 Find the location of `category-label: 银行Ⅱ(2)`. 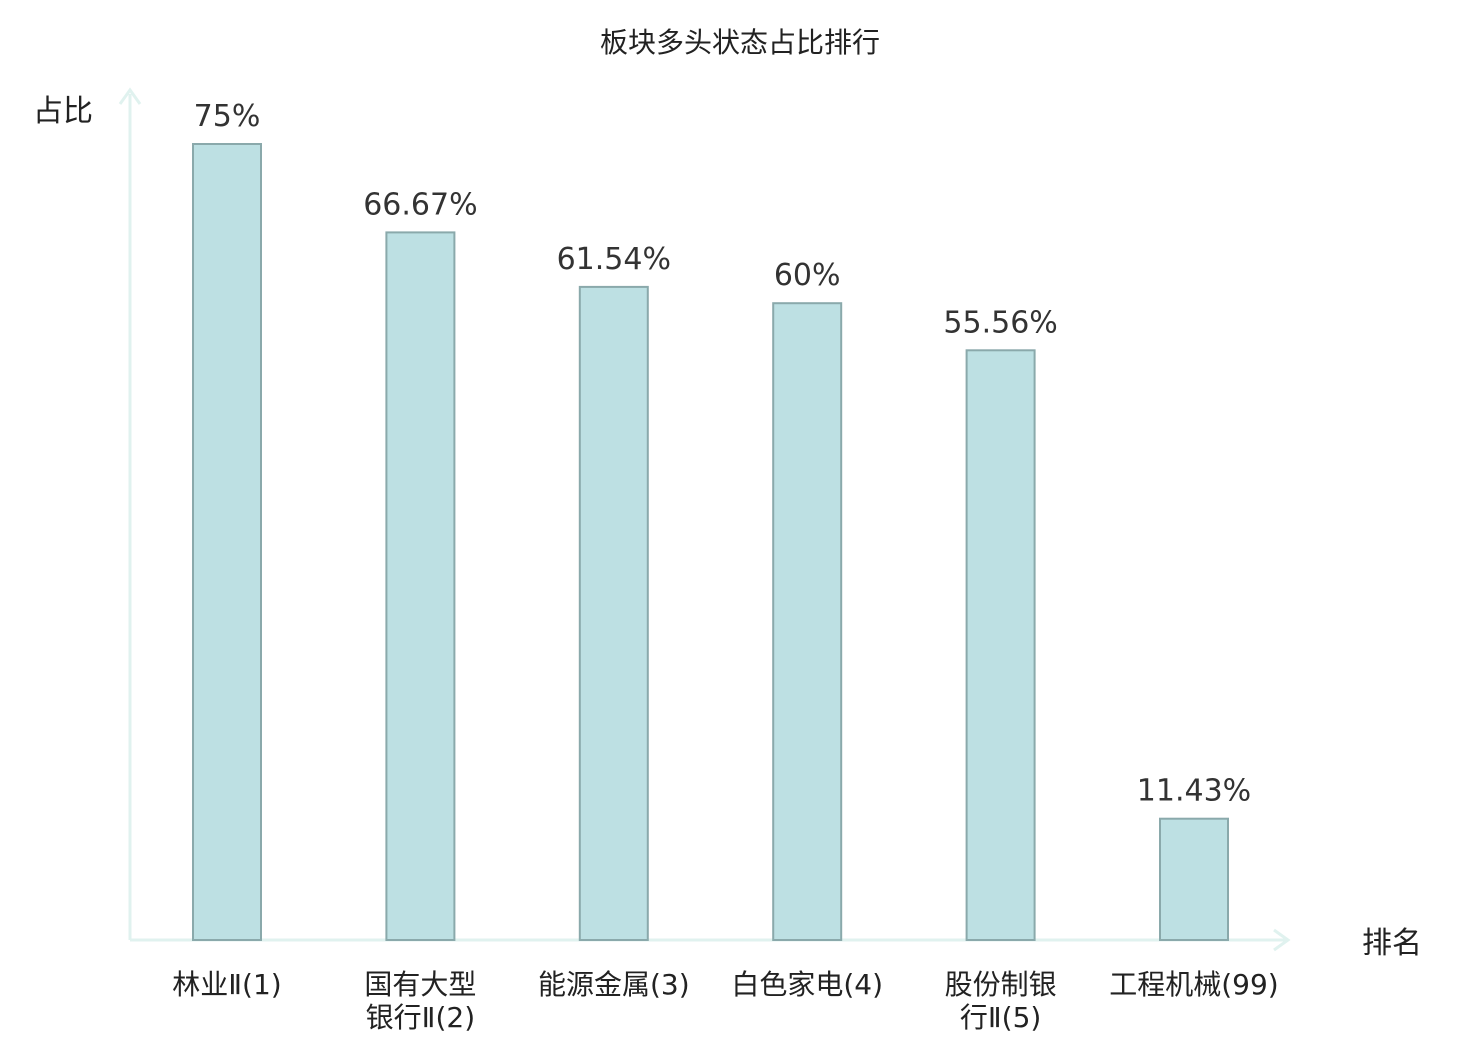

category-label: 银行Ⅱ(2) is located at coordinates (420, 1017).